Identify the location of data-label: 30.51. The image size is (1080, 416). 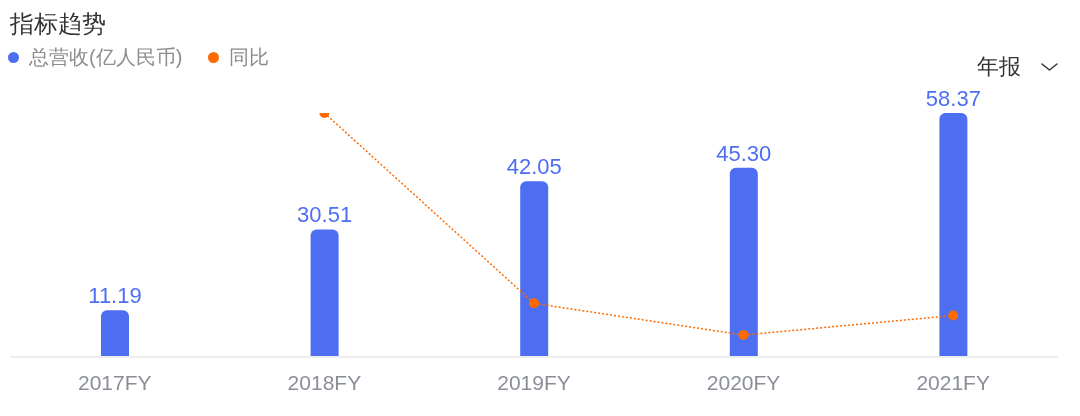
(325, 215).